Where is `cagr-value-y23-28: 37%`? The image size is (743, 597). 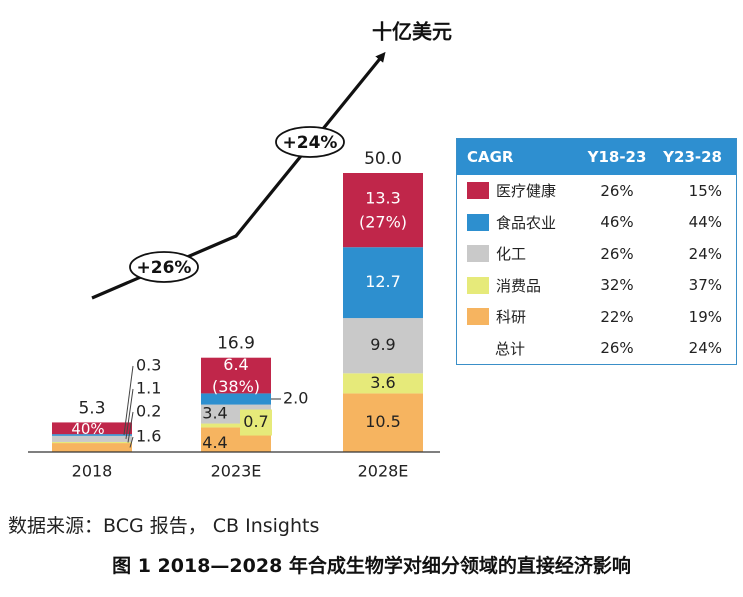
cagr-value-y23-28: 37% is located at coordinates (705, 285).